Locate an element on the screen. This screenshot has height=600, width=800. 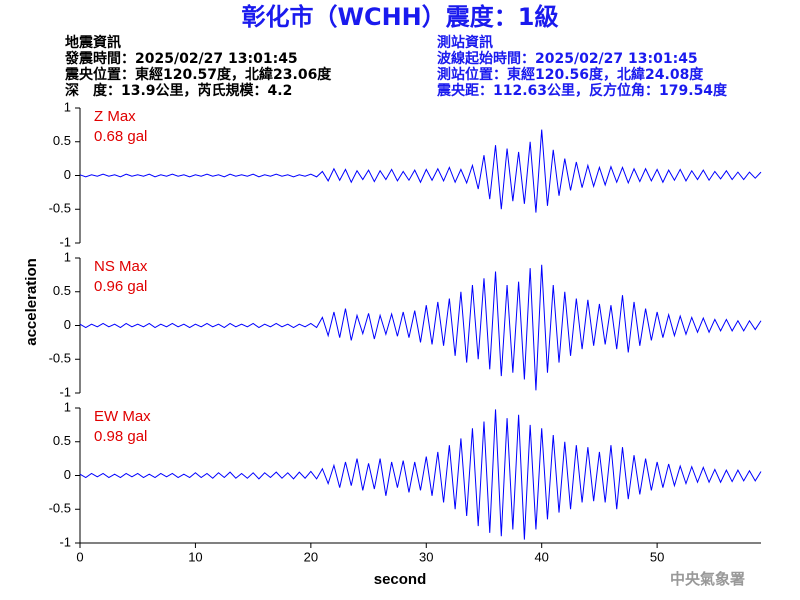
component-label: Z Max is located at coordinates (115, 116).